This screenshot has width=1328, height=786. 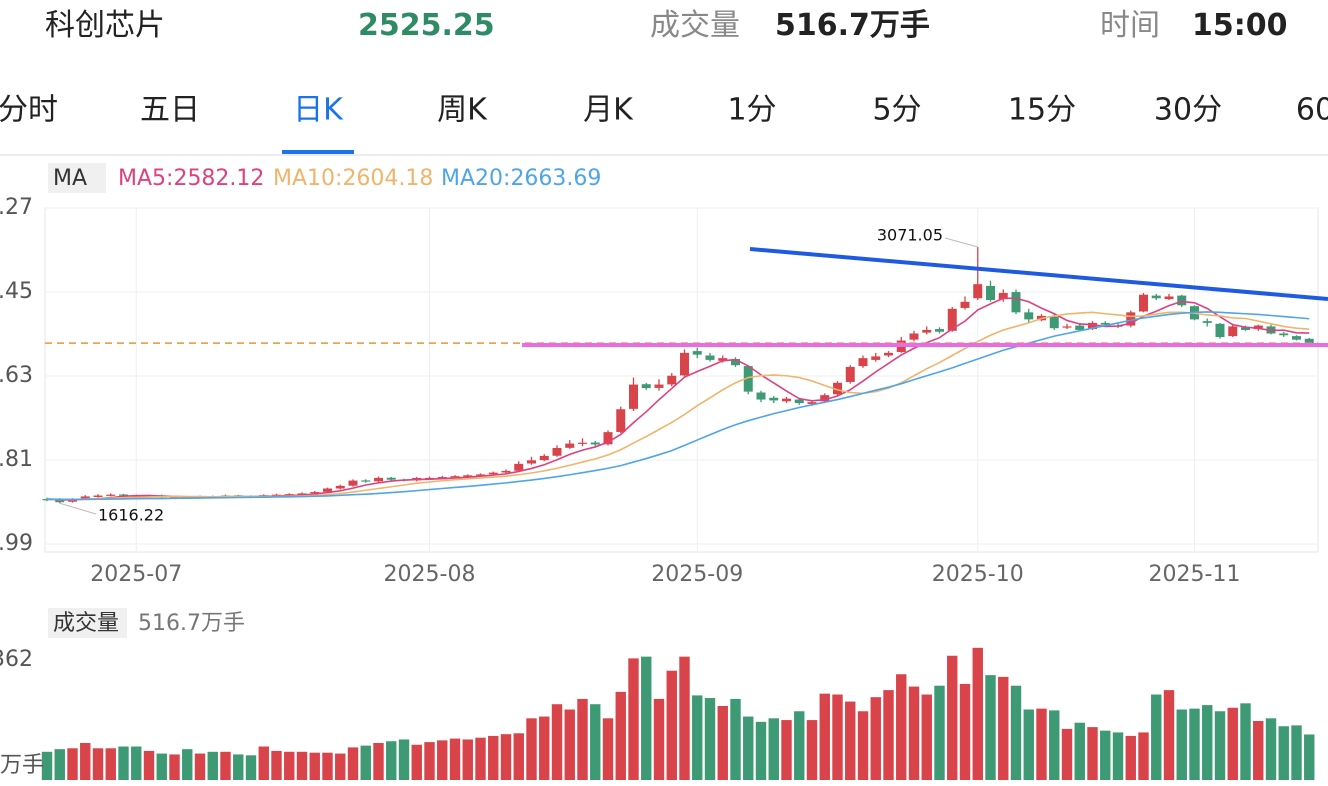 What do you see at coordinates (961, 242) in the screenshot?
I see `max-leader` at bounding box center [961, 242].